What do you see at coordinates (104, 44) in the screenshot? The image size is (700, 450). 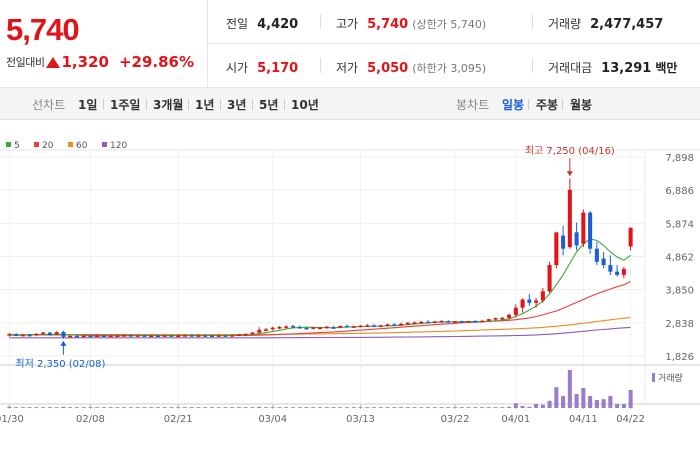 I see `current-price-box: 5,740 전일대비 1,320 +29.86%` at bounding box center [104, 44].